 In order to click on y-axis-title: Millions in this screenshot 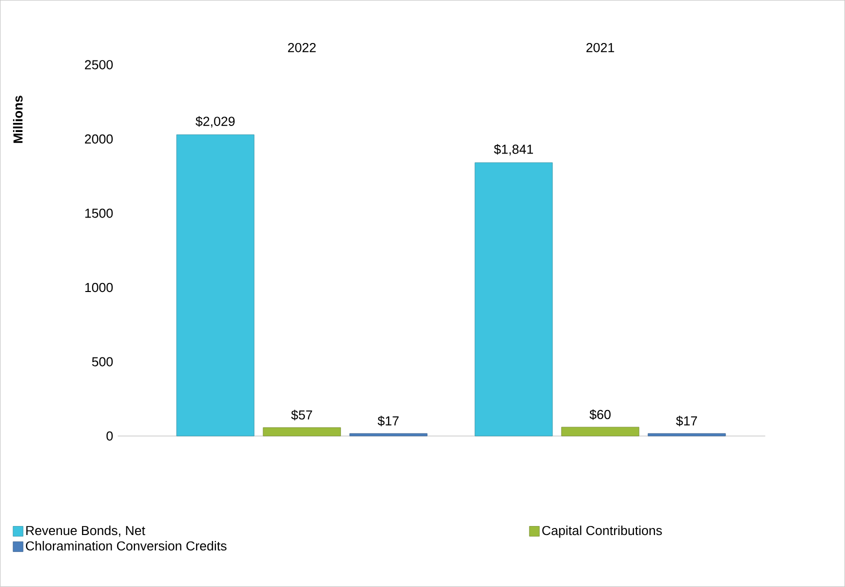, I will do `click(18, 119)`.